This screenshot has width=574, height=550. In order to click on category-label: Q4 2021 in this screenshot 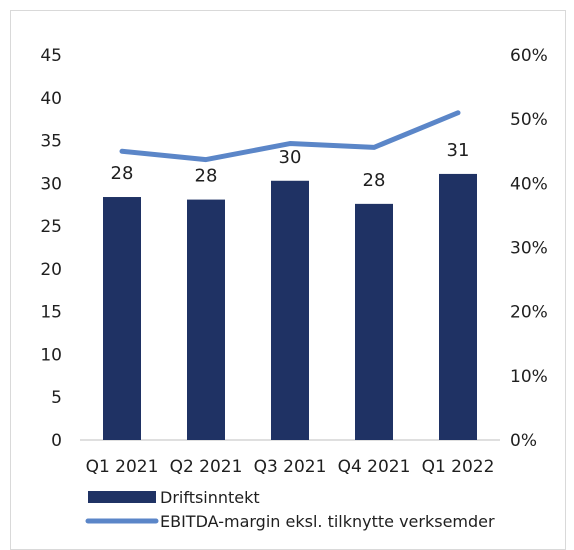, I will do `click(374, 467)`.